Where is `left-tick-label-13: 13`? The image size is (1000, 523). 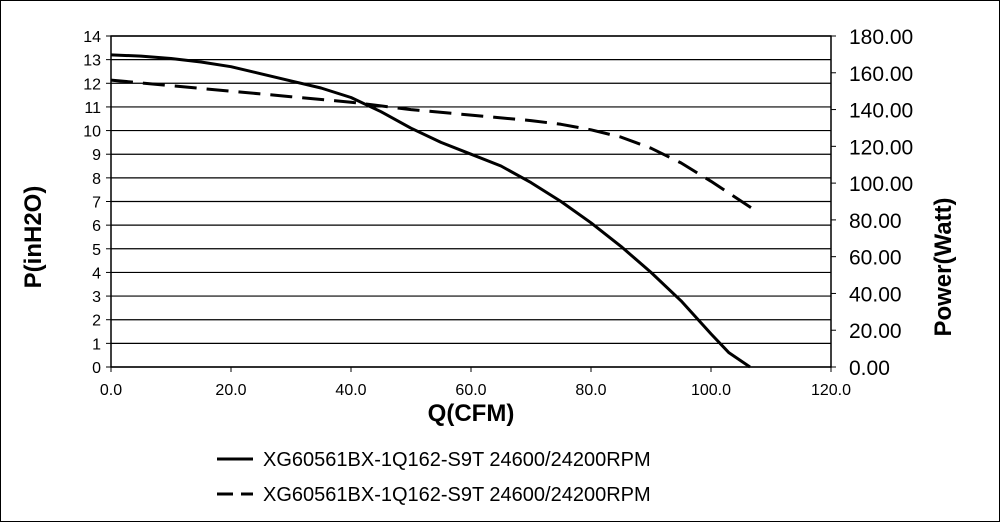
left-tick-label-13: 13 is located at coordinates (92, 61).